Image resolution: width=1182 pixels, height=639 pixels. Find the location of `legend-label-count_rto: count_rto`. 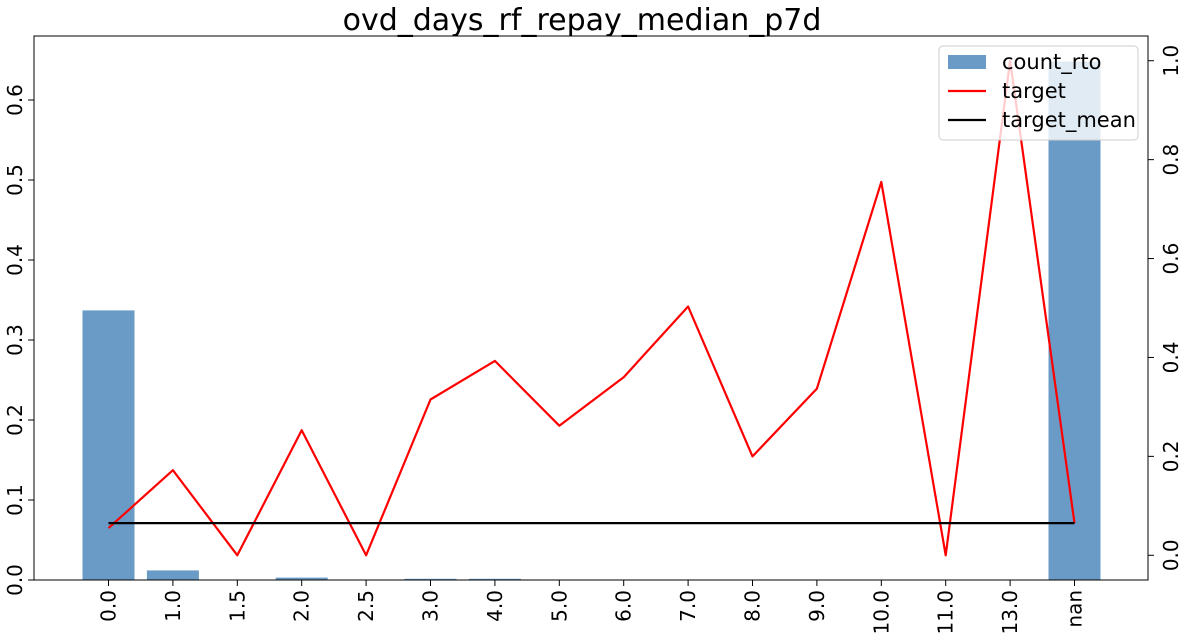

legend-label-count_rto: count_rto is located at coordinates (1051, 62).